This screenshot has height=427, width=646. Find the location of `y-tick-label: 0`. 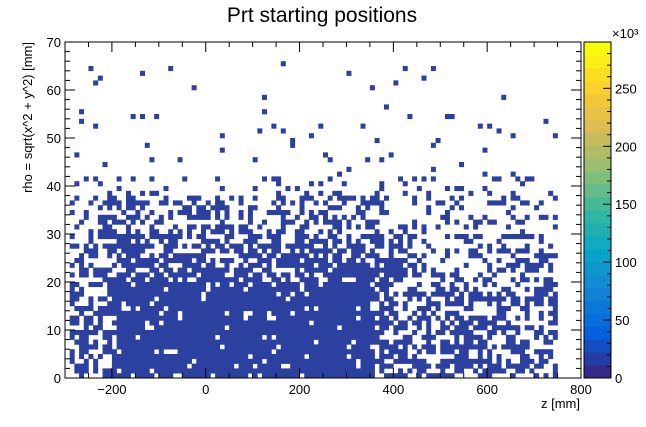

y-tick-label: 0 is located at coordinates (57, 378).